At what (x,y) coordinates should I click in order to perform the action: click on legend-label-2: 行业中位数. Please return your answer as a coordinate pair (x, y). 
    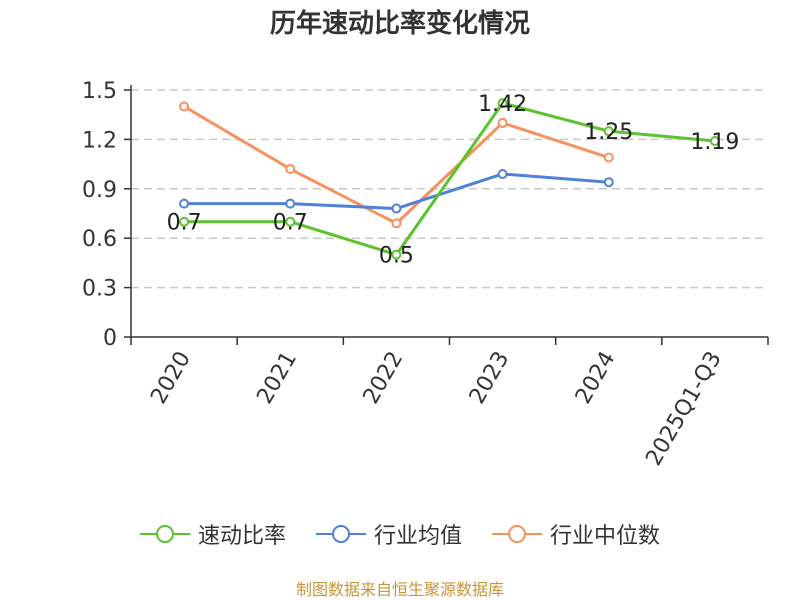
    Looking at the image, I should click on (605, 536).